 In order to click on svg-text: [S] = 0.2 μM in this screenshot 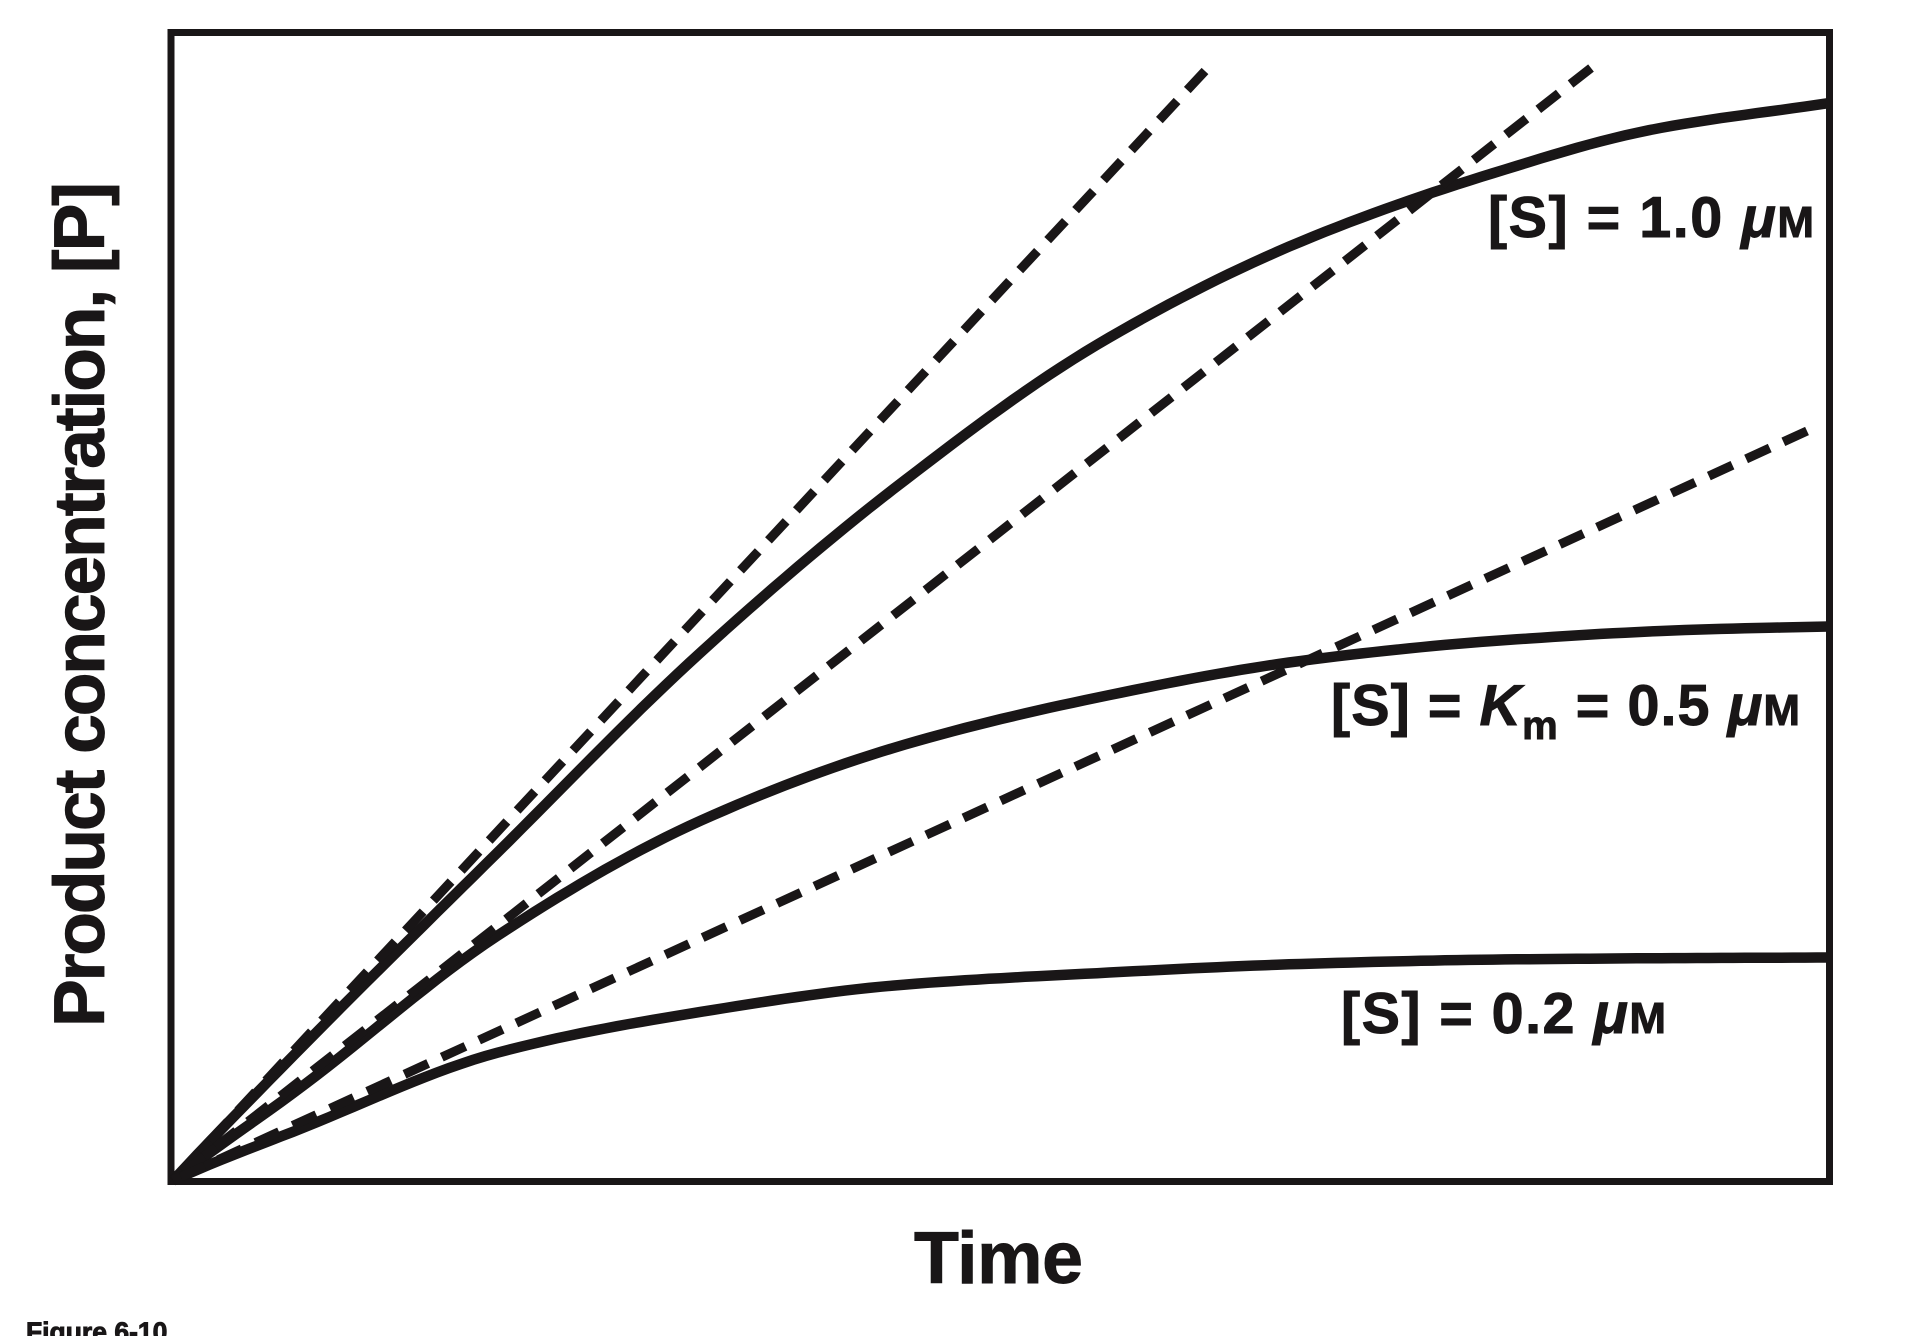, I will do `click(1503, 1014)`.